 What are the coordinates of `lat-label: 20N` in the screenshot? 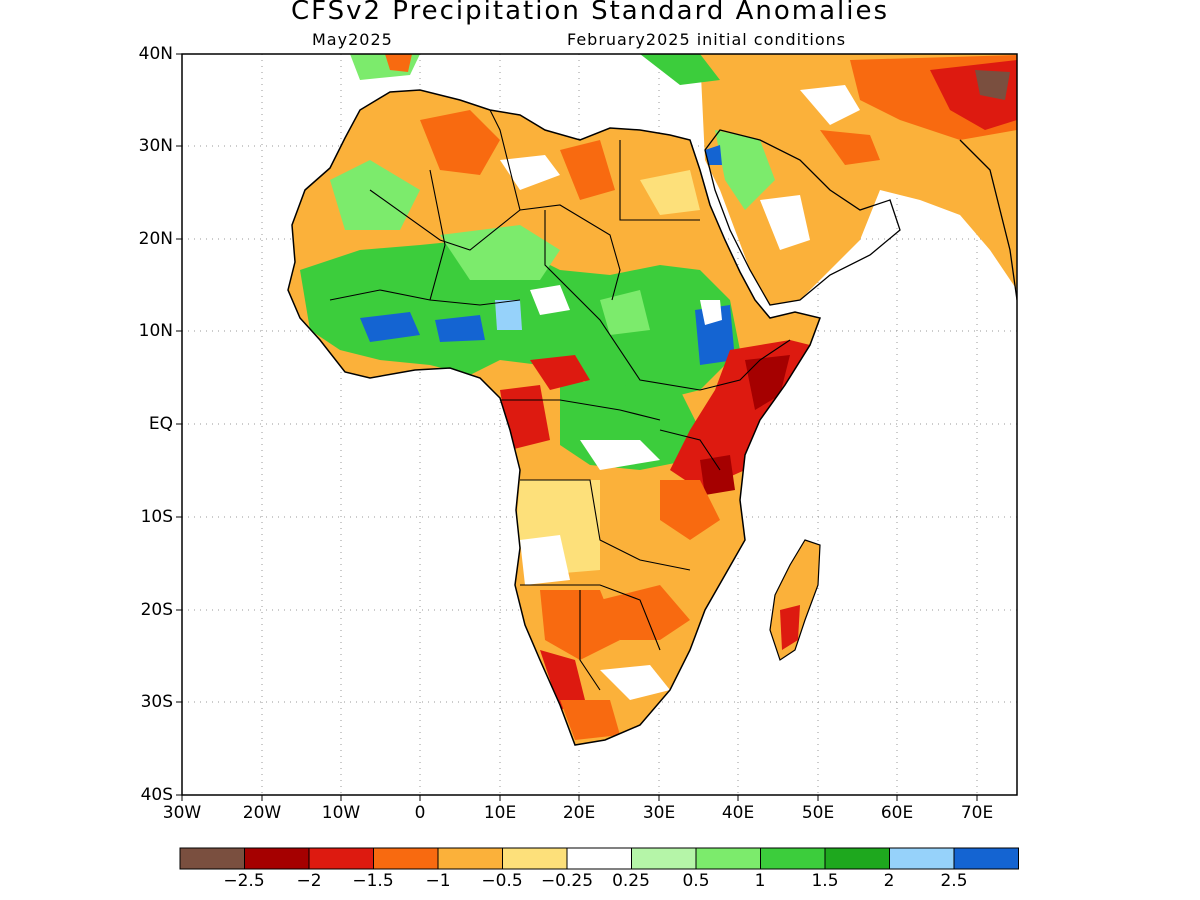 It's located at (155, 239).